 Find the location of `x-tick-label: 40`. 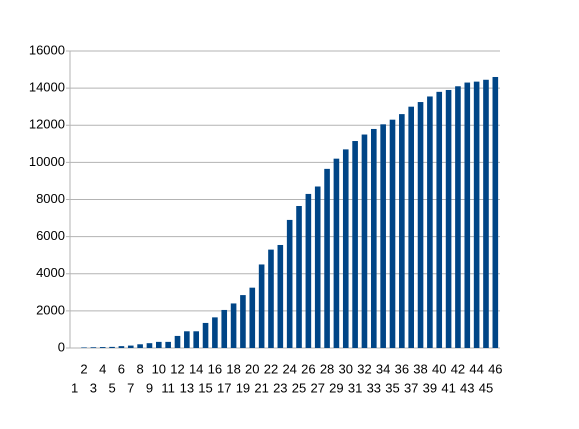

x-tick-label: 40 is located at coordinates (439, 368).